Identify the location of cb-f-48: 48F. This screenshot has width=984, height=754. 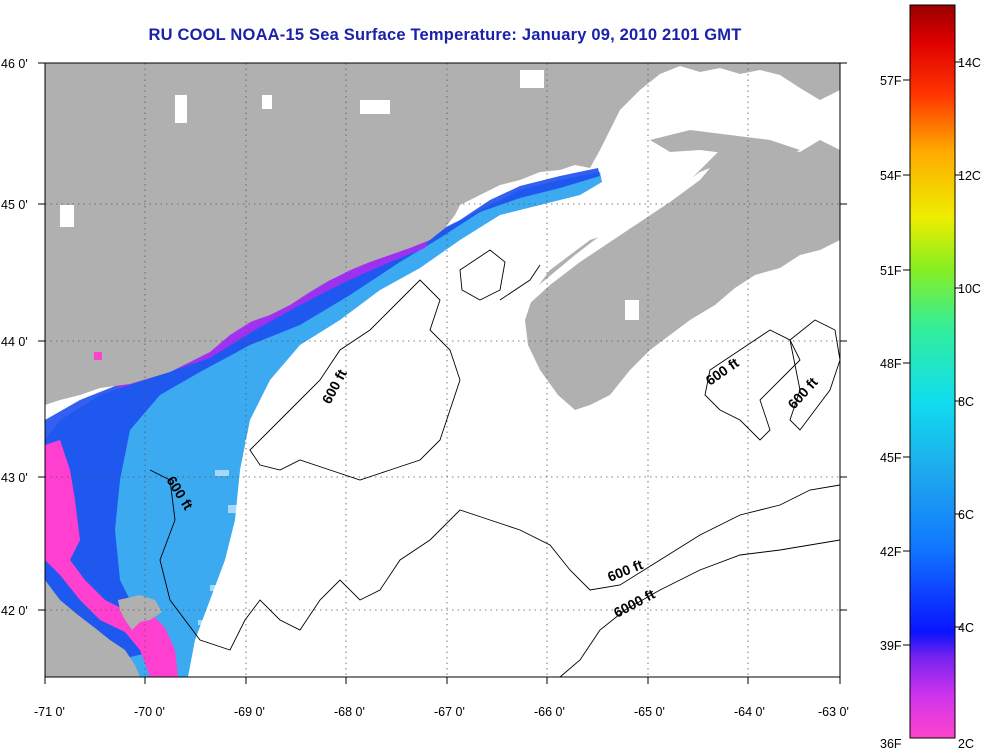
(891, 364).